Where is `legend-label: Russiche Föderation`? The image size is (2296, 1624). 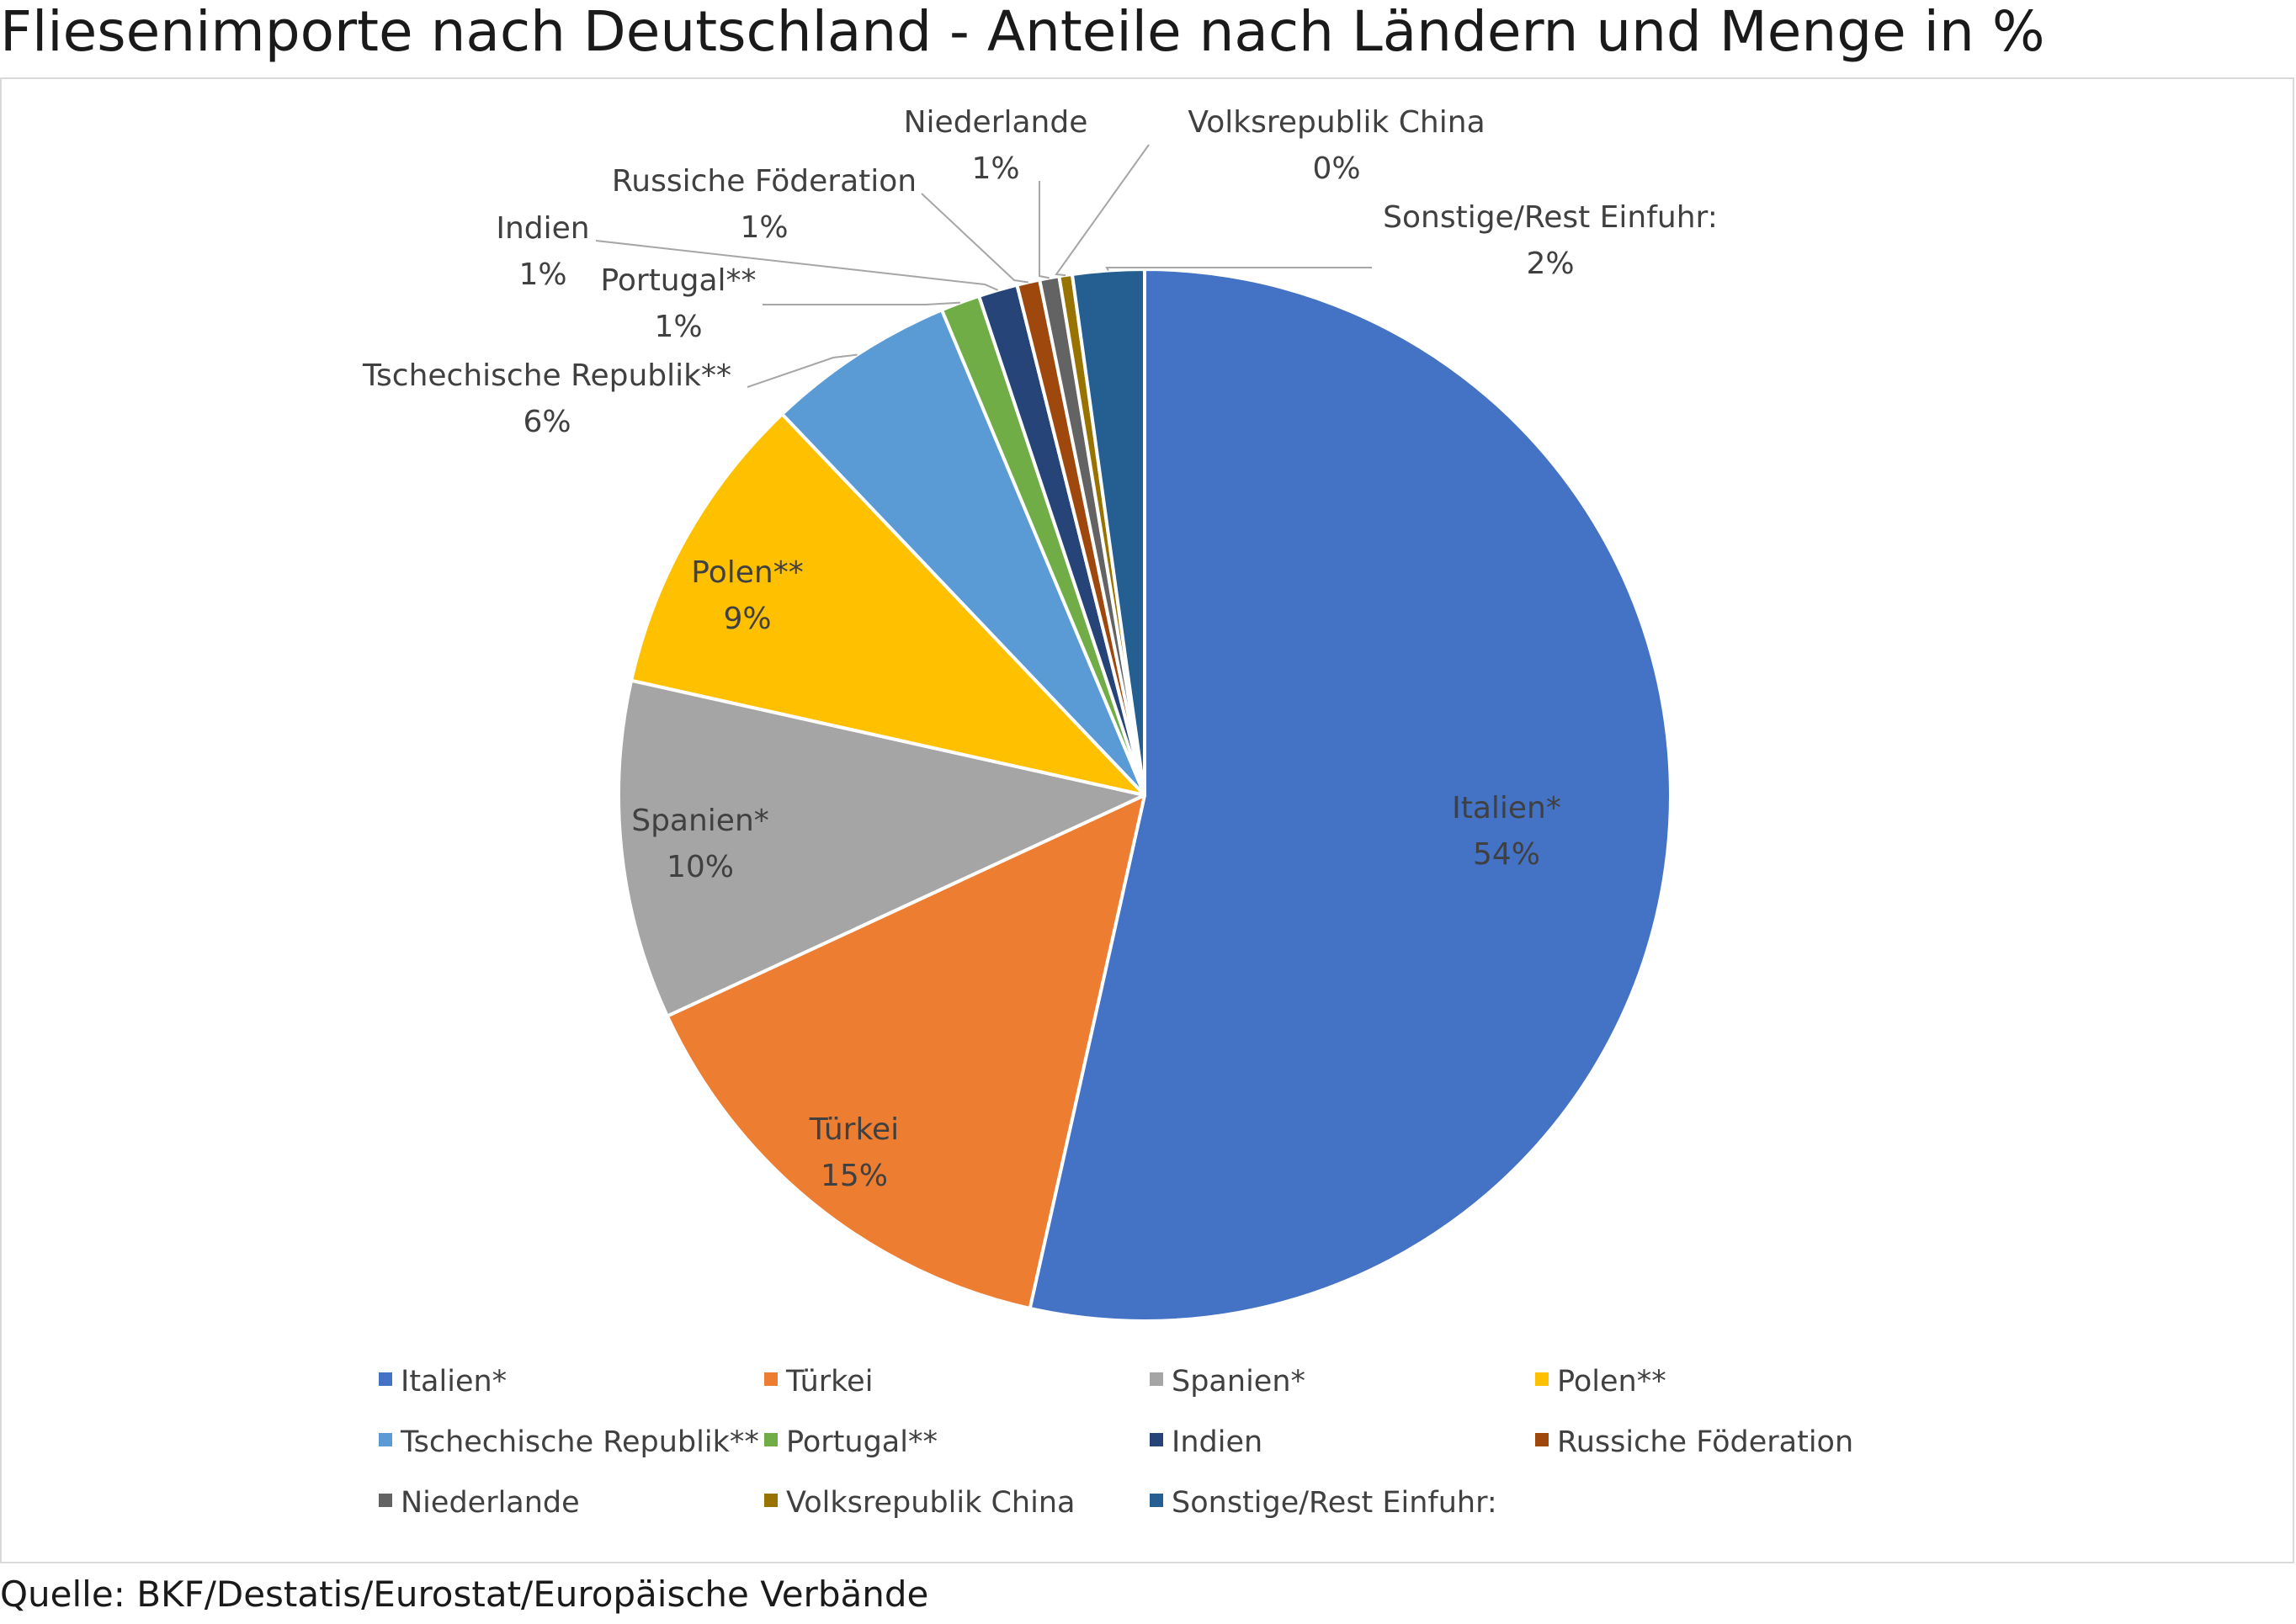 legend-label: Russiche Föderation is located at coordinates (1705, 1442).